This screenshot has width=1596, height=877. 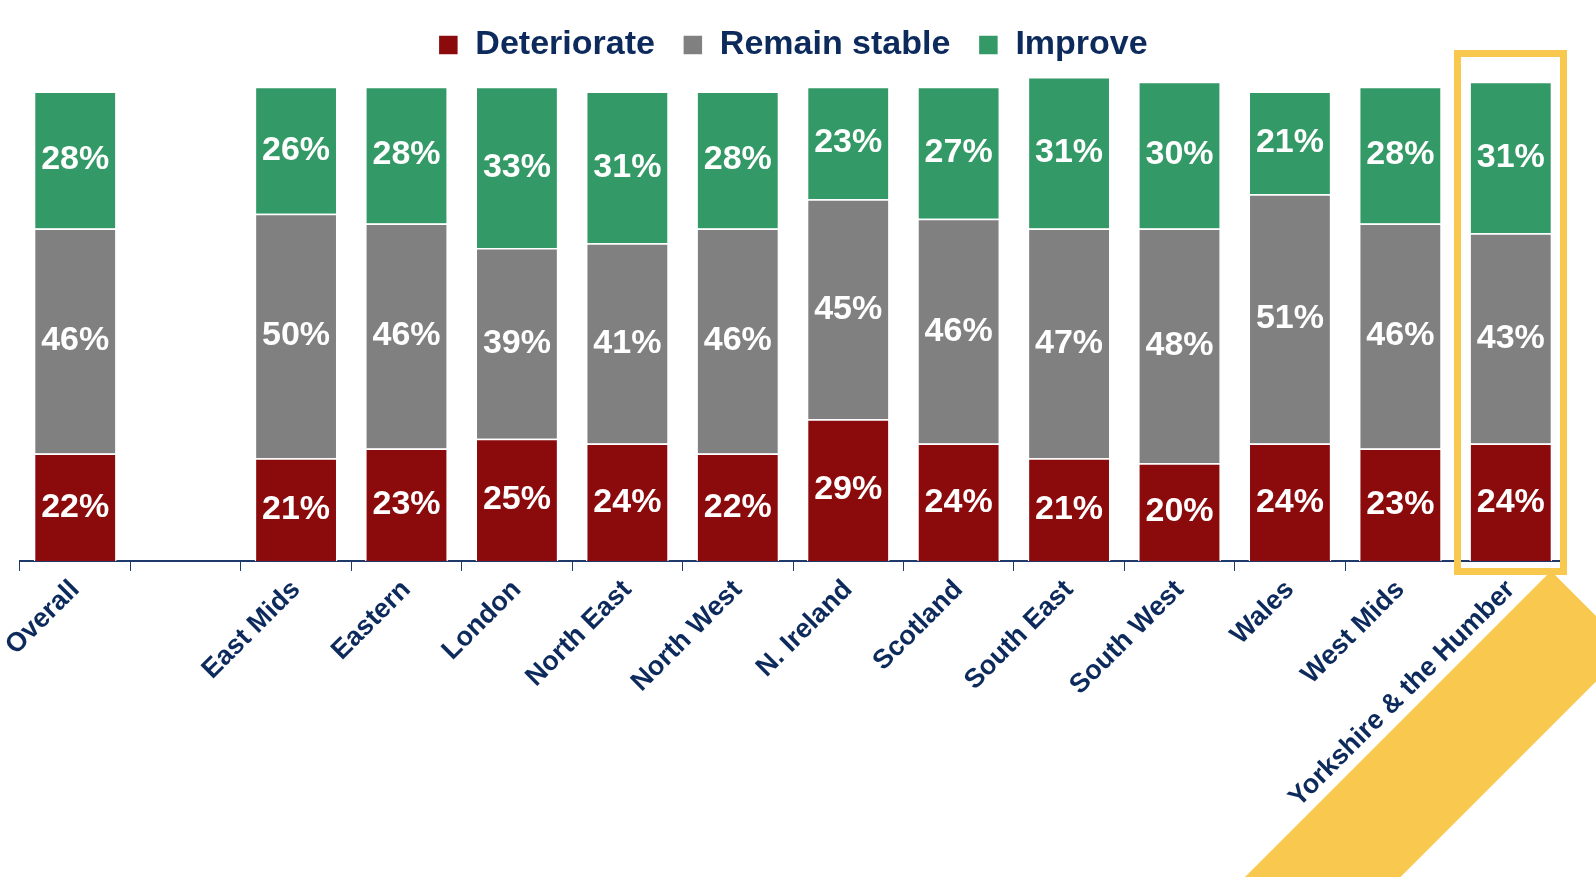 I want to click on data-label: 27%, so click(x=958, y=150).